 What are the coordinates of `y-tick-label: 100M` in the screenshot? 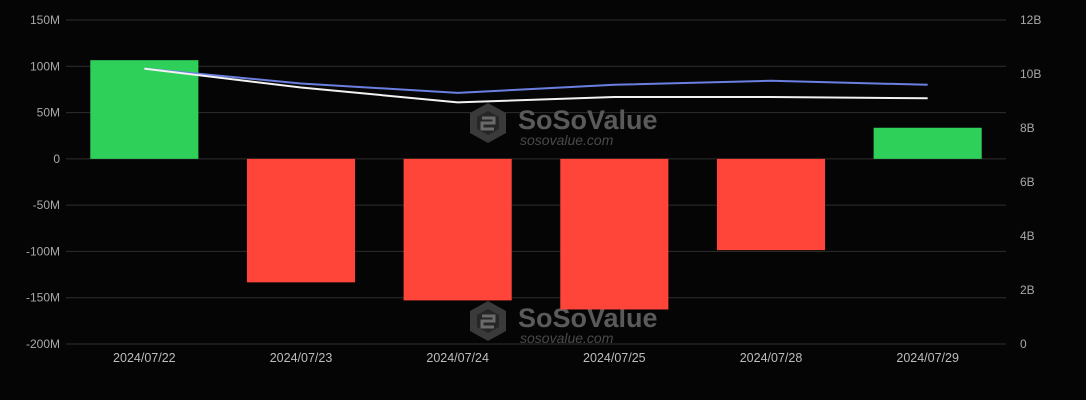 It's located at (45, 66).